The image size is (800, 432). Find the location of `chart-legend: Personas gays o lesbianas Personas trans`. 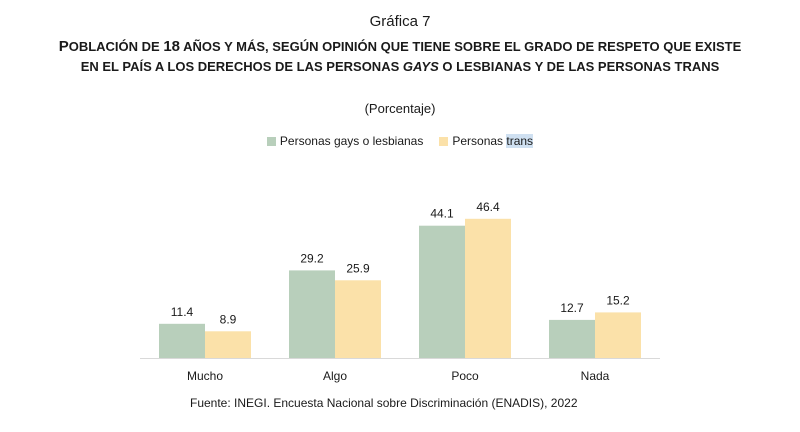

chart-legend: Personas gays o lesbianas Personas trans is located at coordinates (400, 141).